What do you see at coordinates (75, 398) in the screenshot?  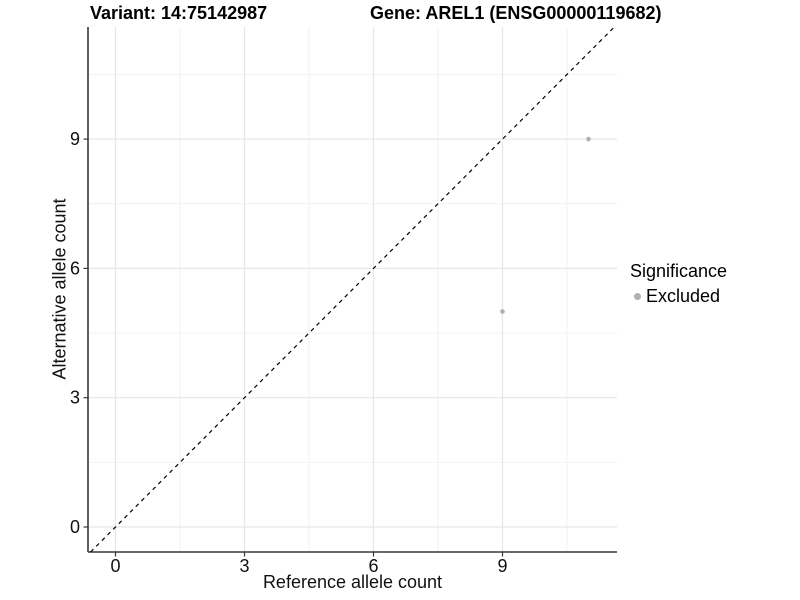 I see `y-tick-label: 3` at bounding box center [75, 398].